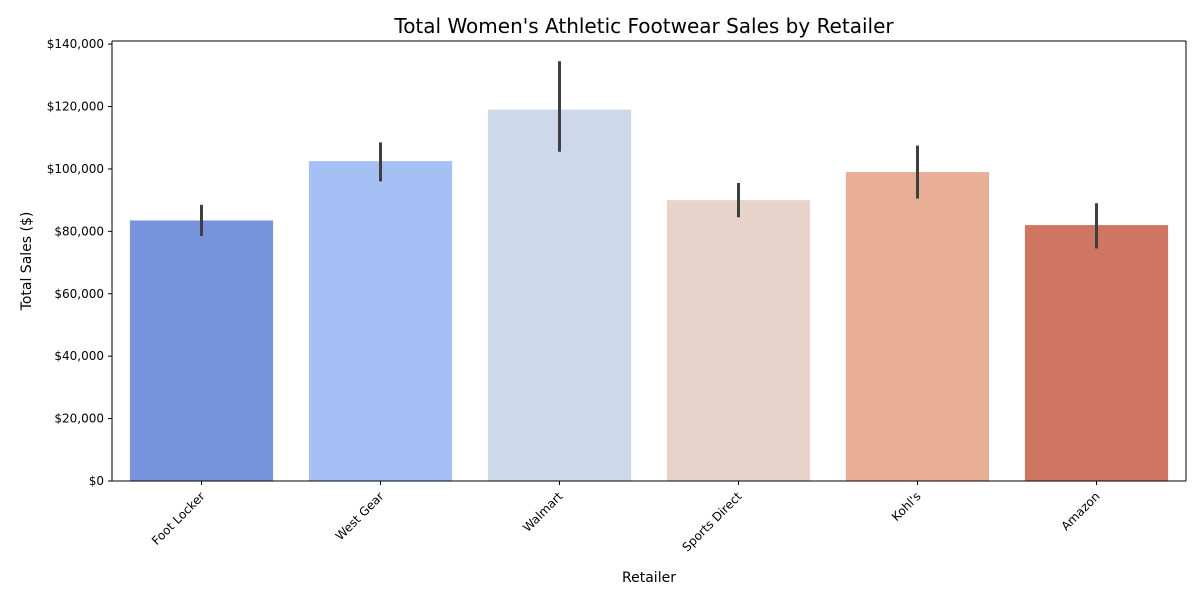 The height and width of the screenshot is (600, 1200). I want to click on x-tick-label-1: West Gear, so click(360, 516).